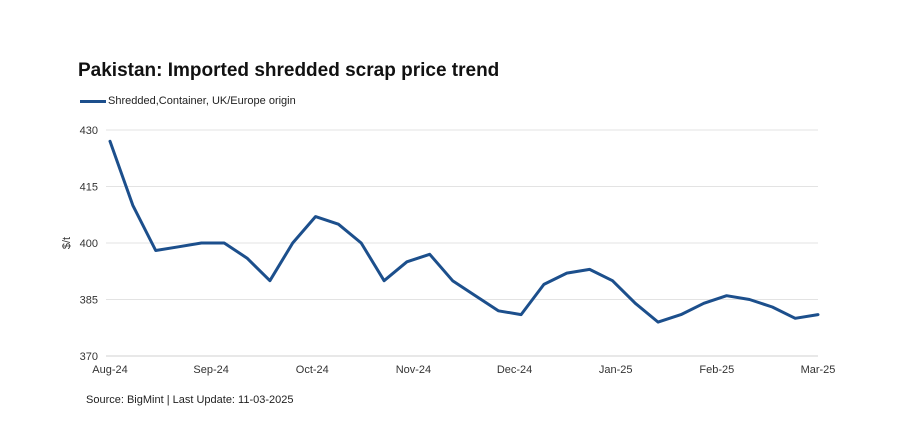 This screenshot has width=905, height=433. Describe the element at coordinates (93, 101) in the screenshot. I see `legend-swatch` at that location.